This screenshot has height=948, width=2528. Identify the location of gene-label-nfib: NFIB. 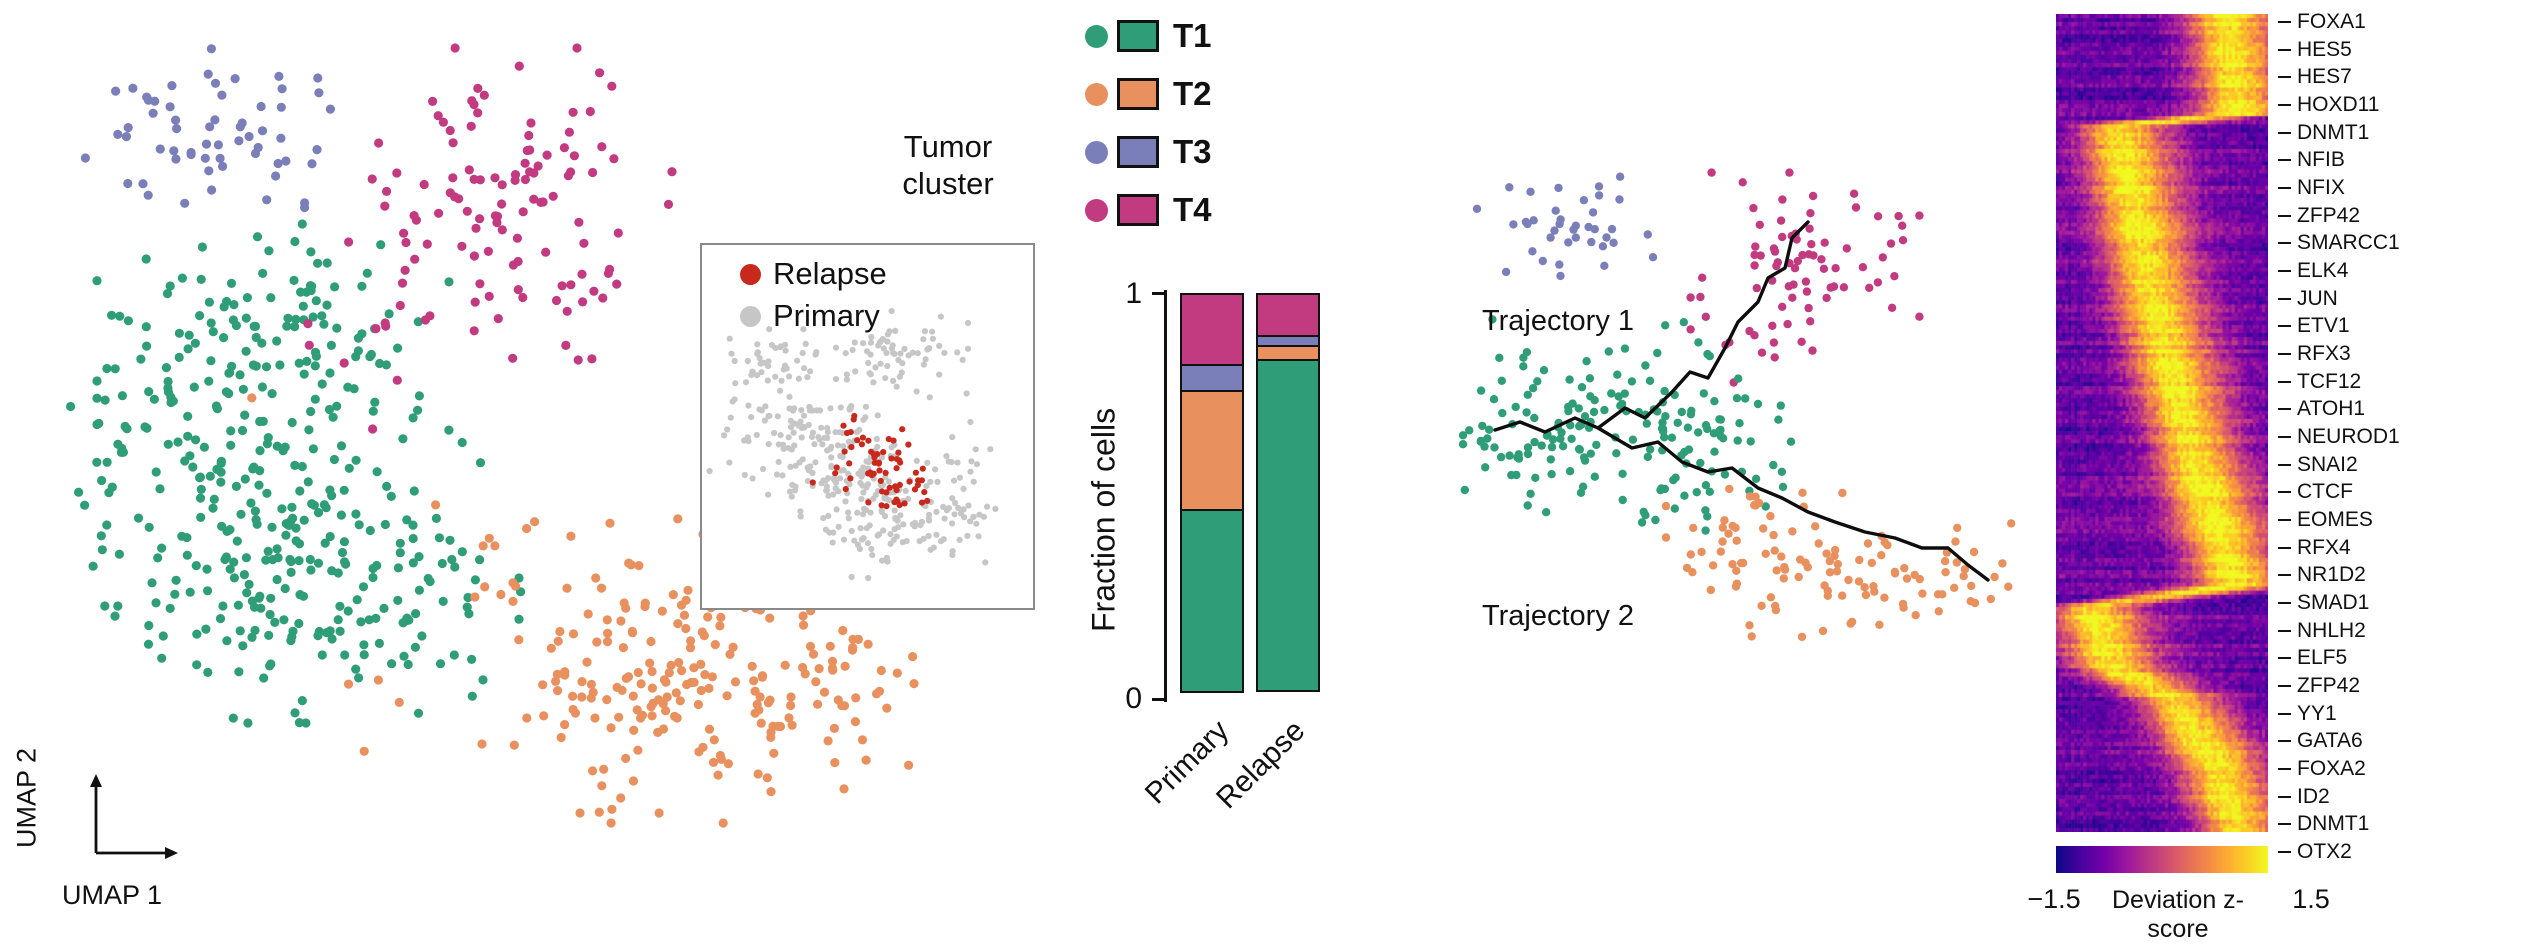
(2311, 160).